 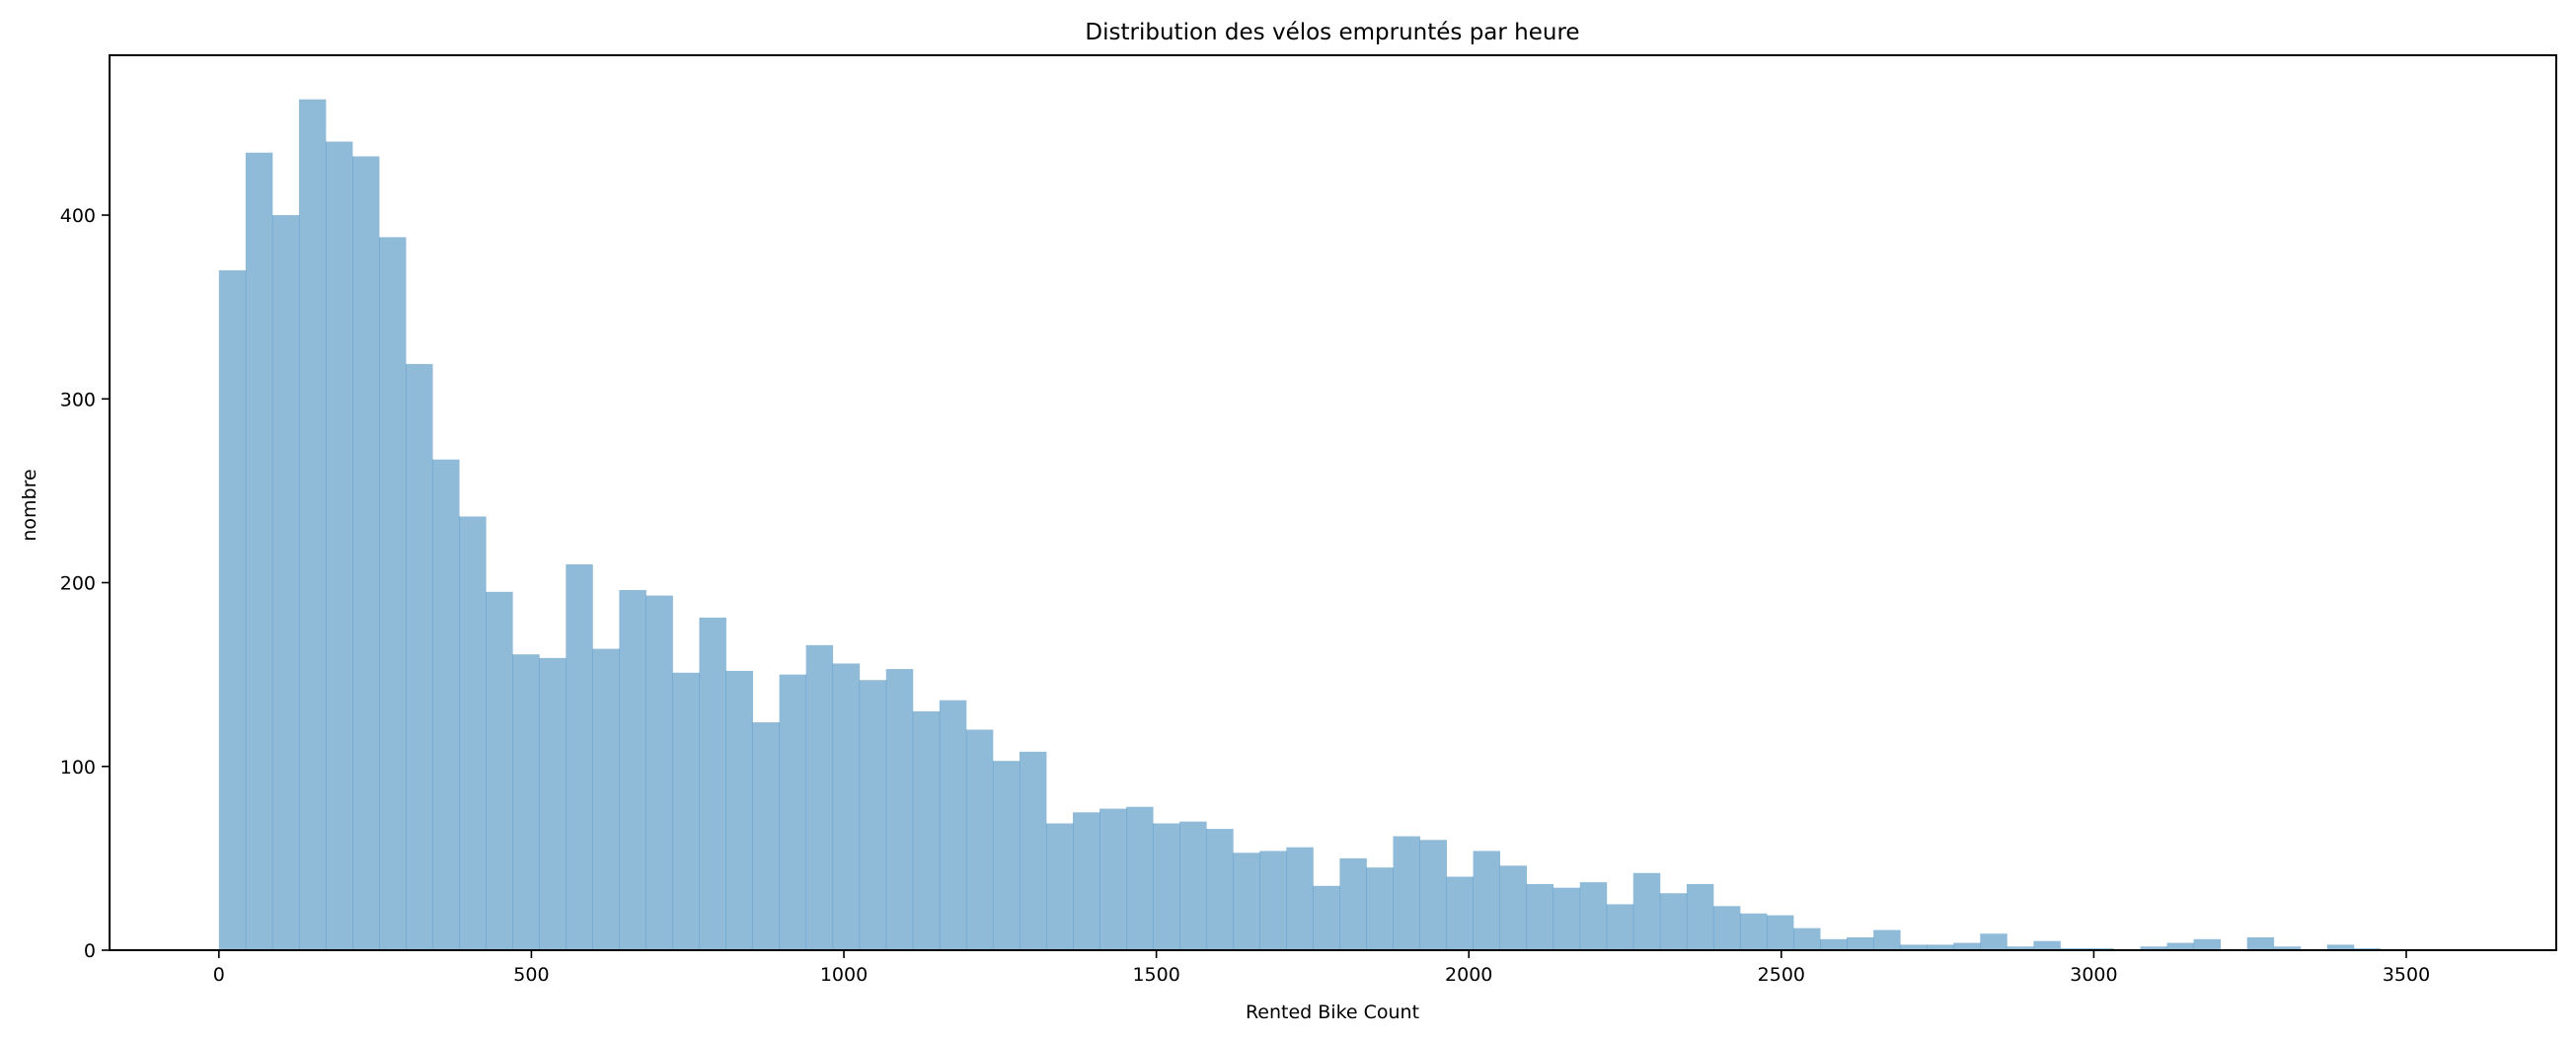 I want to click on y-tick-label: 200, so click(x=78, y=584).